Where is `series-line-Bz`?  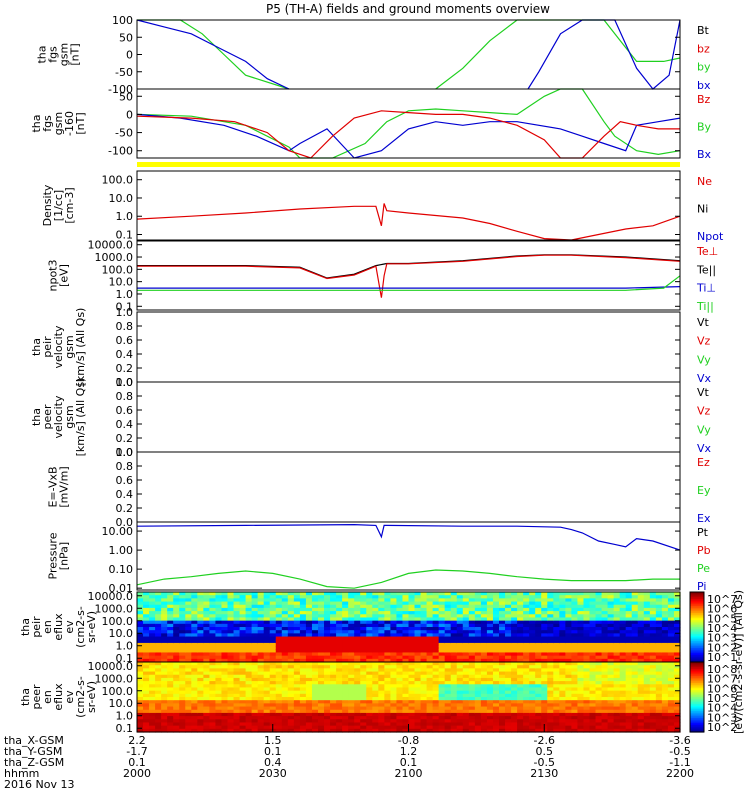
series-line-Bz is located at coordinates (408, 134).